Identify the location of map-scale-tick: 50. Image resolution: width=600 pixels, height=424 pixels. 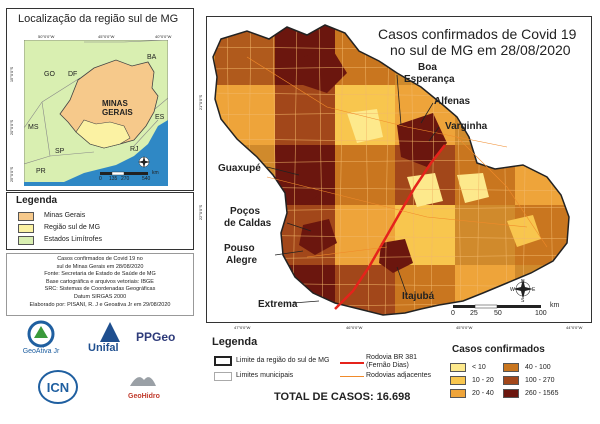
(498, 313).